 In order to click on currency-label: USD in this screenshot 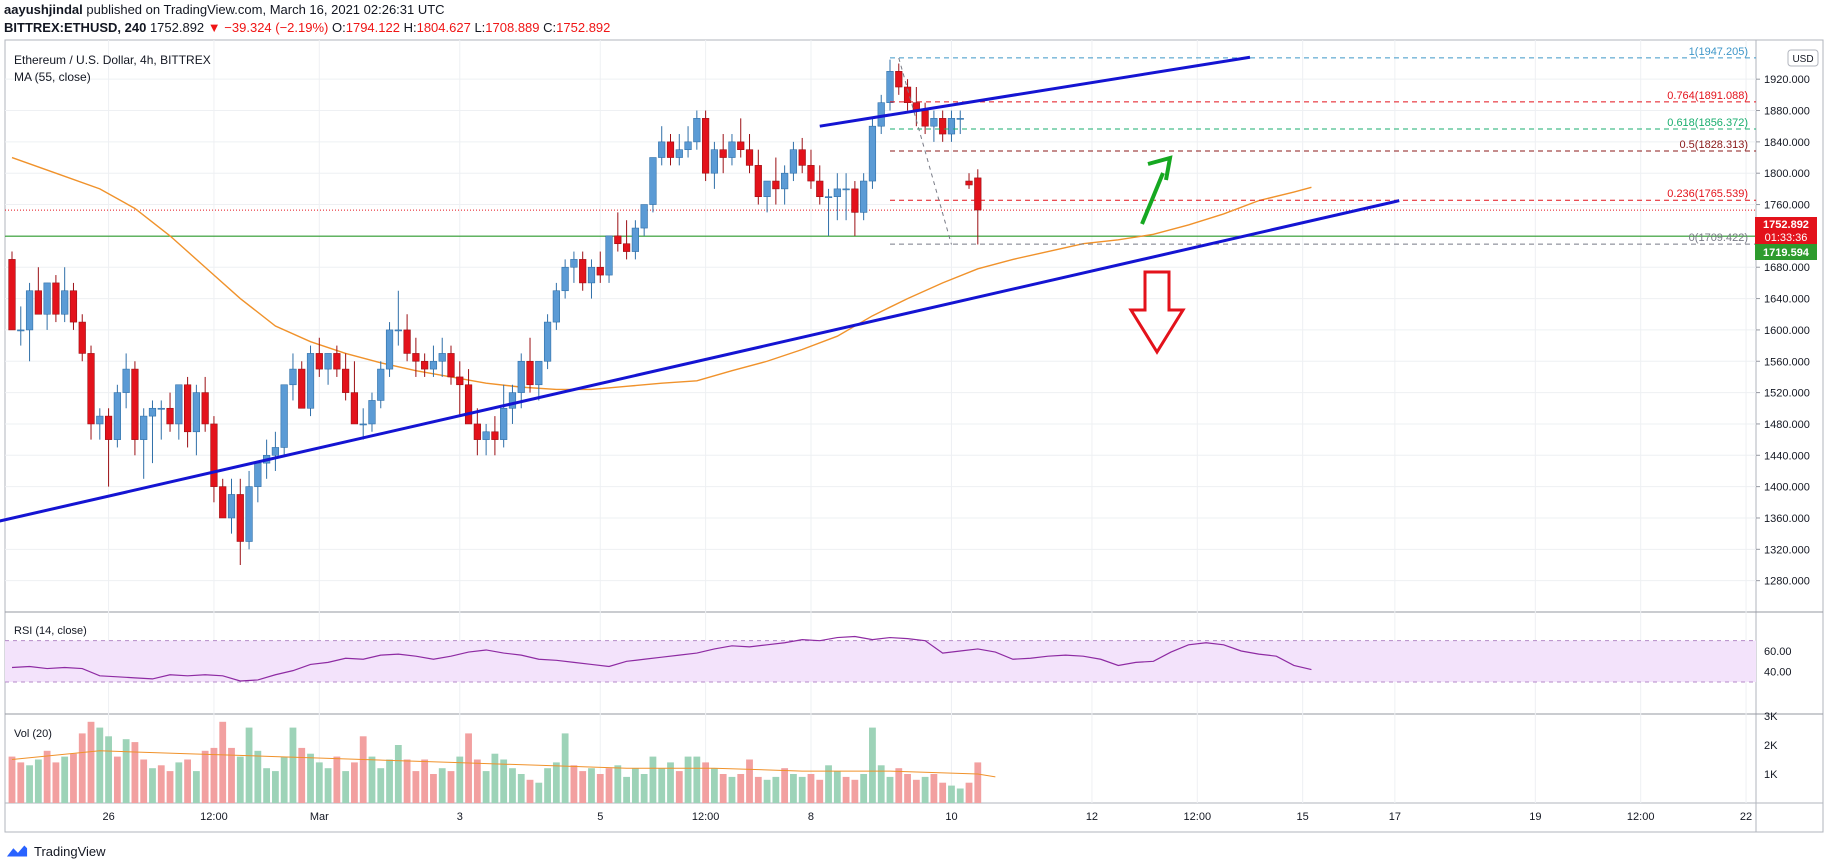, I will do `click(1802, 59)`.